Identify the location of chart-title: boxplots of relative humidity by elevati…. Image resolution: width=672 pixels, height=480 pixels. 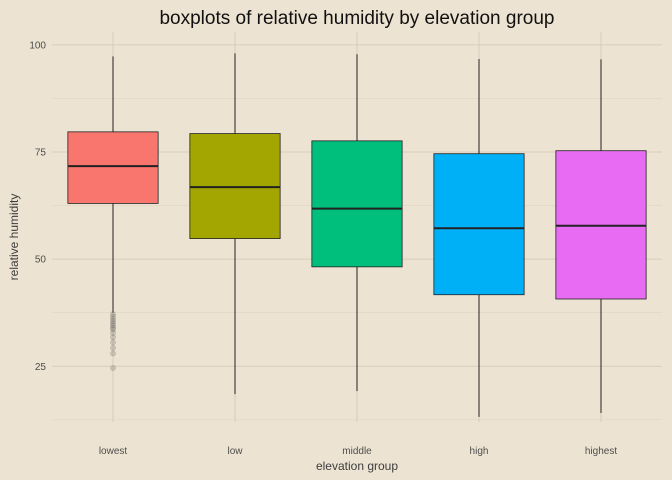
(356, 18).